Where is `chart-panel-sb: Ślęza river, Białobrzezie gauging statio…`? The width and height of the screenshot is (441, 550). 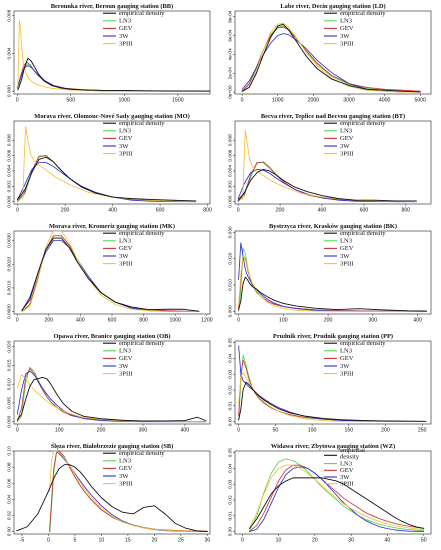
chart-panel-sb: Ślęza river, Białobrzezie gauging statio… is located at coordinates (110, 495).